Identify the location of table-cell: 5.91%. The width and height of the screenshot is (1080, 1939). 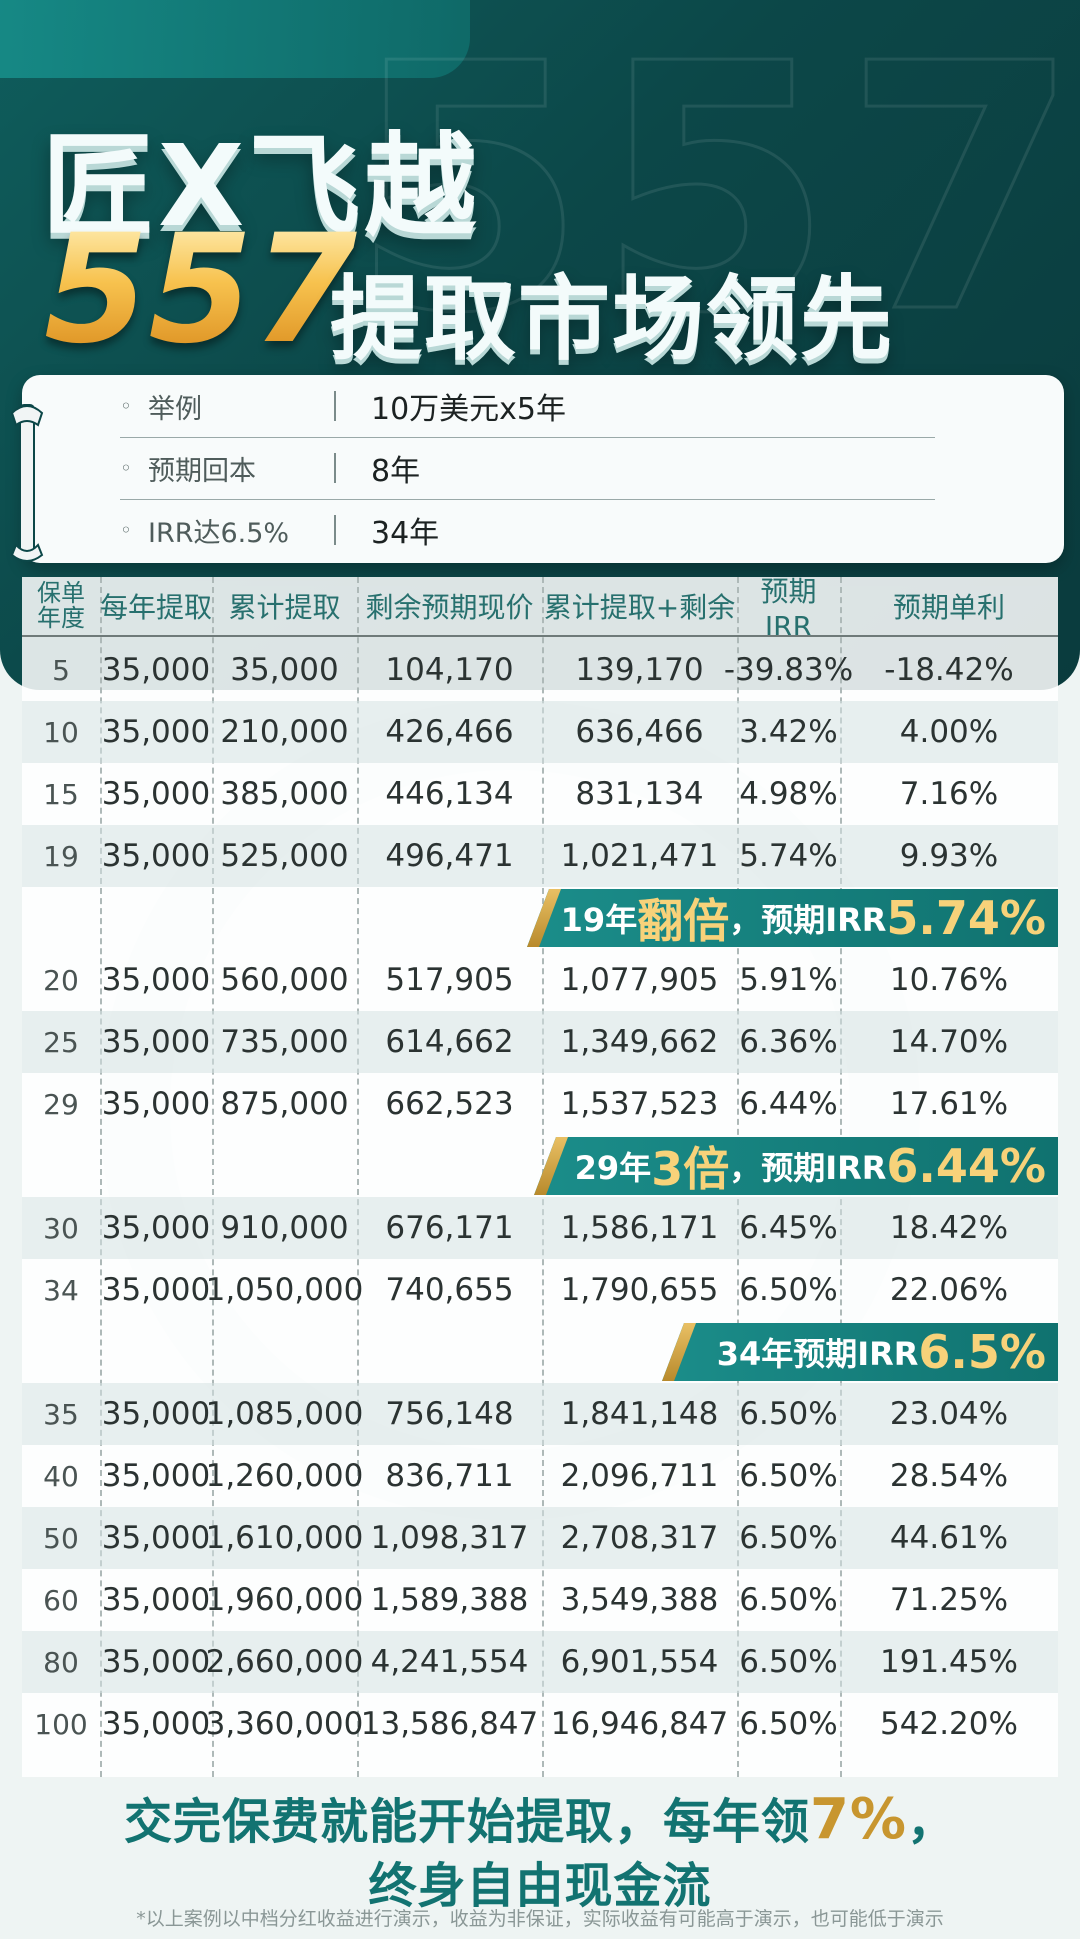
(788, 980).